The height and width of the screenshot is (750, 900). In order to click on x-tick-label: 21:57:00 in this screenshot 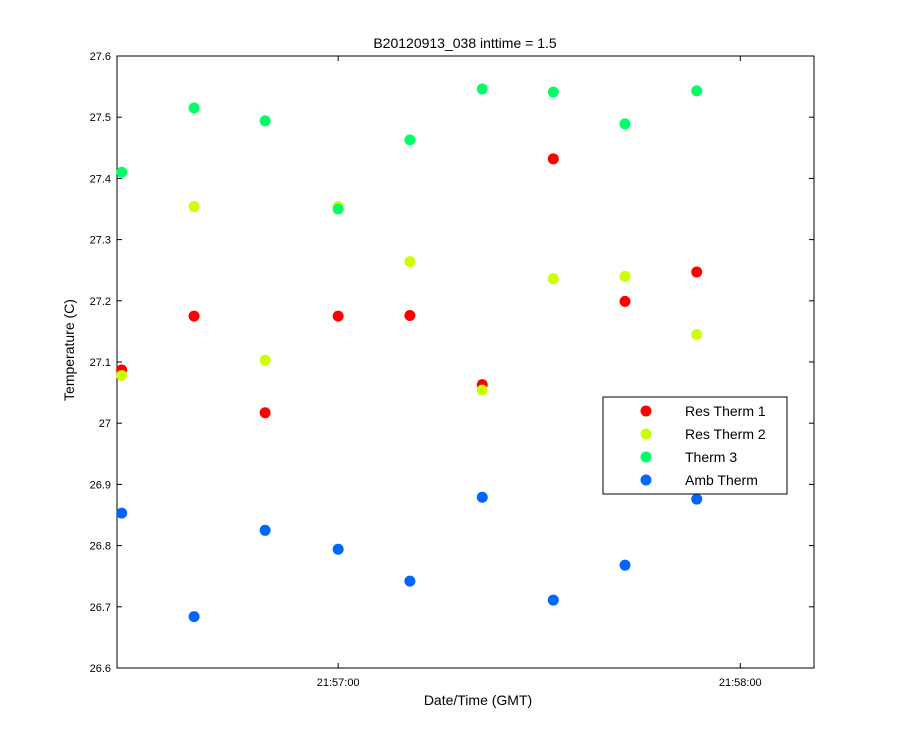, I will do `click(338, 683)`.